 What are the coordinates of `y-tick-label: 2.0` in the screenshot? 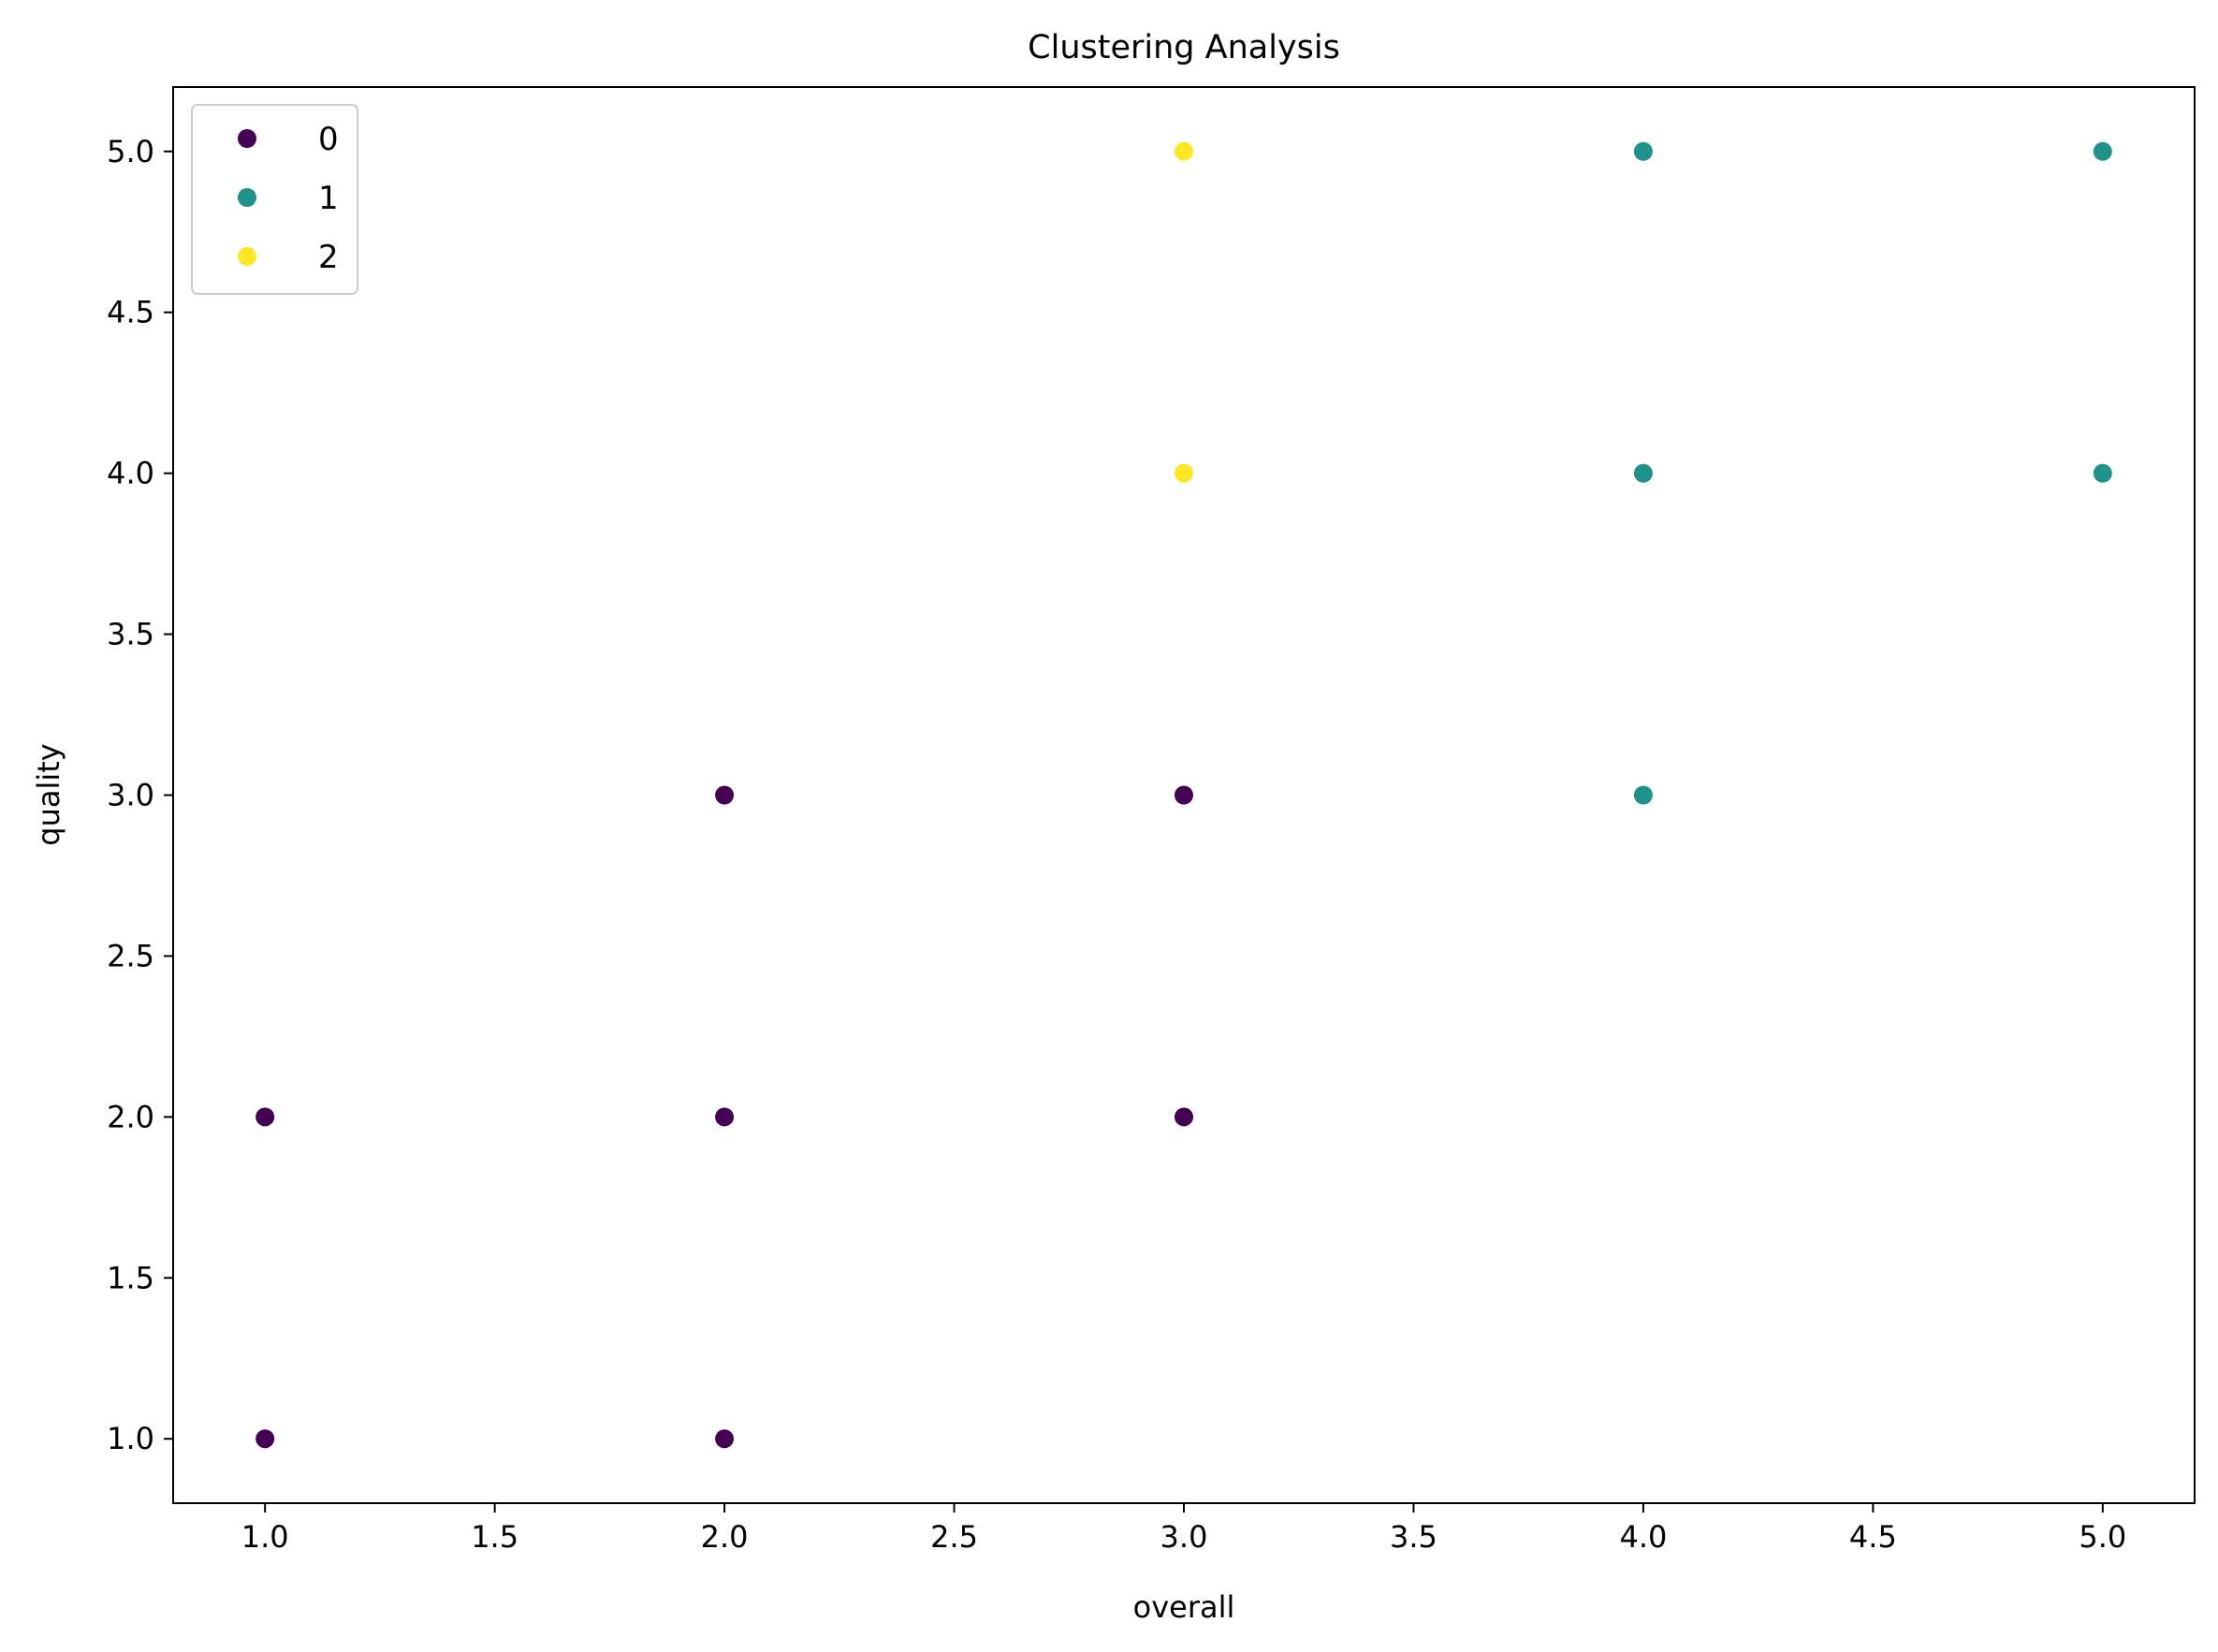 It's located at (131, 1116).